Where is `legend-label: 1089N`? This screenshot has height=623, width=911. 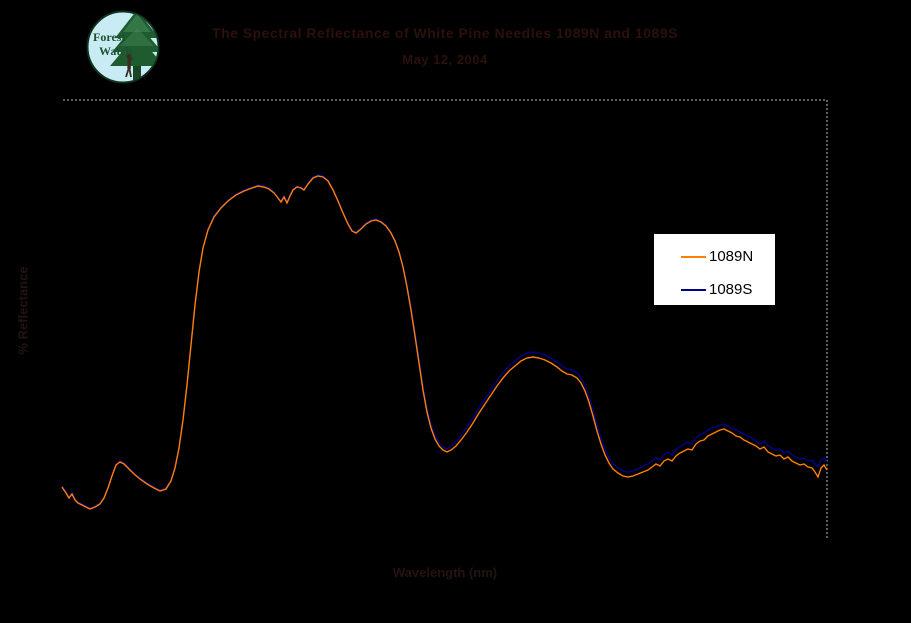
legend-label: 1089N is located at coordinates (731, 256).